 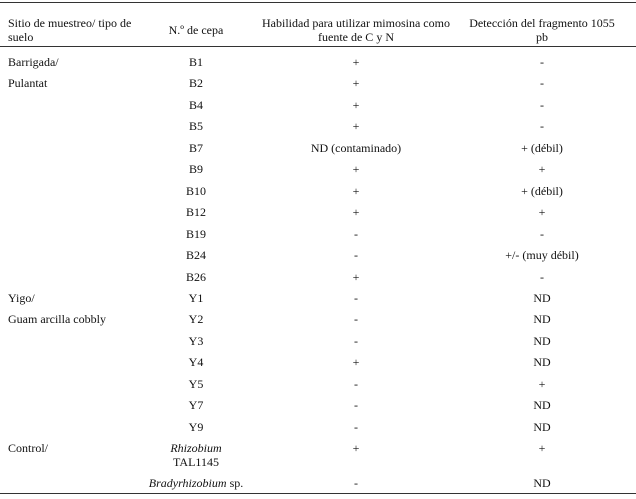 I want to click on detection: +/- (muy débil), so click(x=542, y=255).